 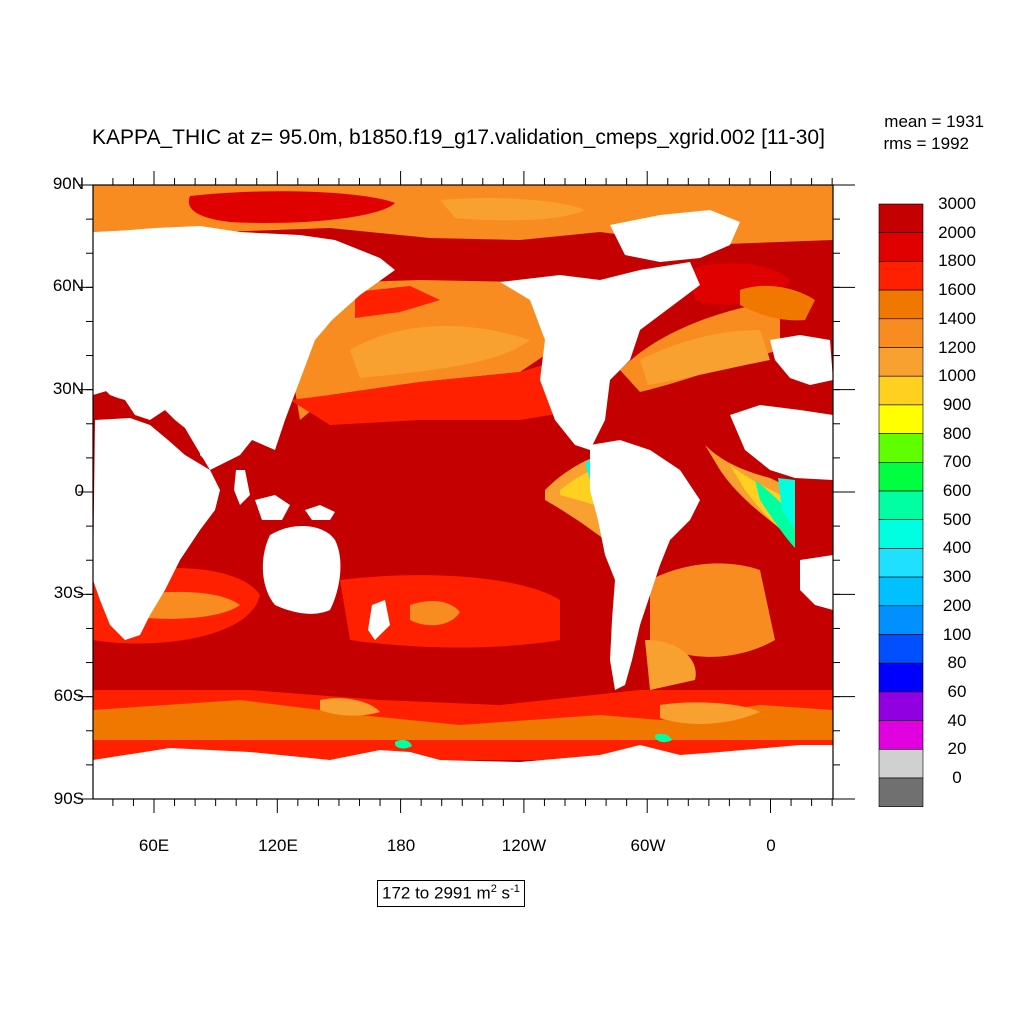 I want to click on lon-label-60w: 60W, so click(x=648, y=845).